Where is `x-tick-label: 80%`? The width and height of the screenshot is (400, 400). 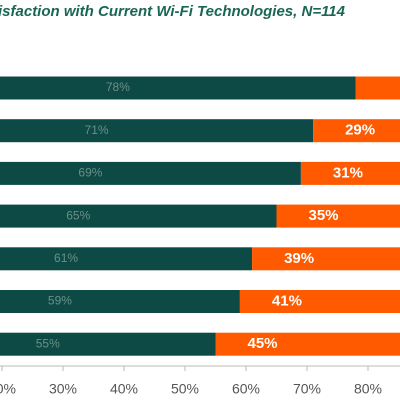
x-tick-label: 80% is located at coordinates (368, 389).